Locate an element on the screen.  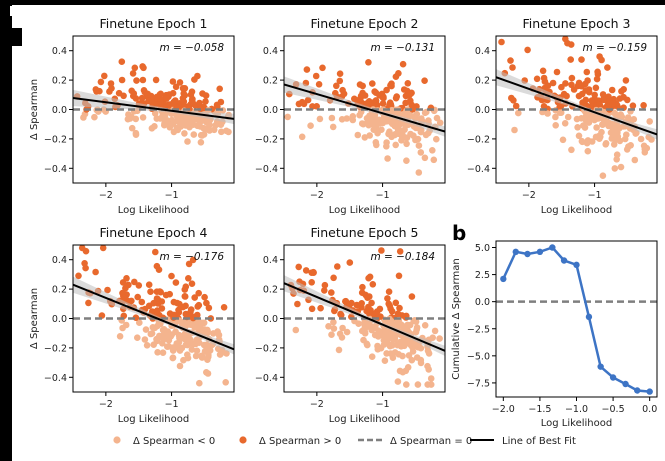
panel-letter: b is located at coordinates (459, 233).